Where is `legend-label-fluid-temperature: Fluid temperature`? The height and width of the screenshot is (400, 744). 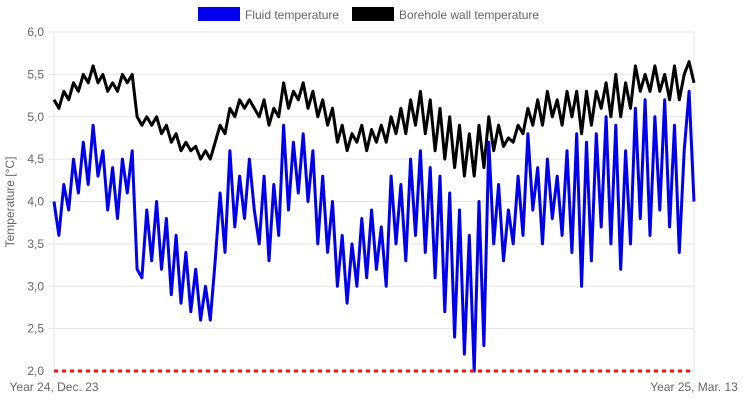
legend-label-fluid-temperature: Fluid temperature is located at coordinates (292, 15).